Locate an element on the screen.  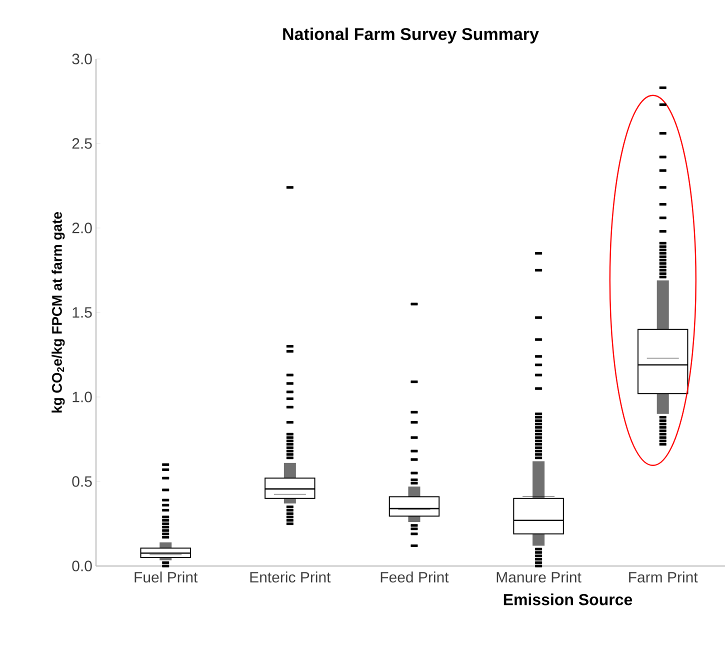
y-axis-title: kg CO$_{2}$e/kg FPCM at farm gate is located at coordinates (58, 312).